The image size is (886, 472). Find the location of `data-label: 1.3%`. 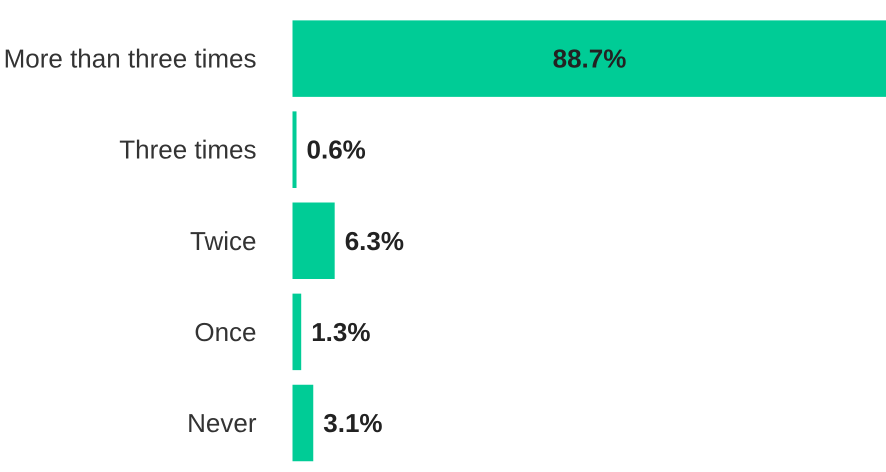

data-label: 1.3% is located at coordinates (340, 331).